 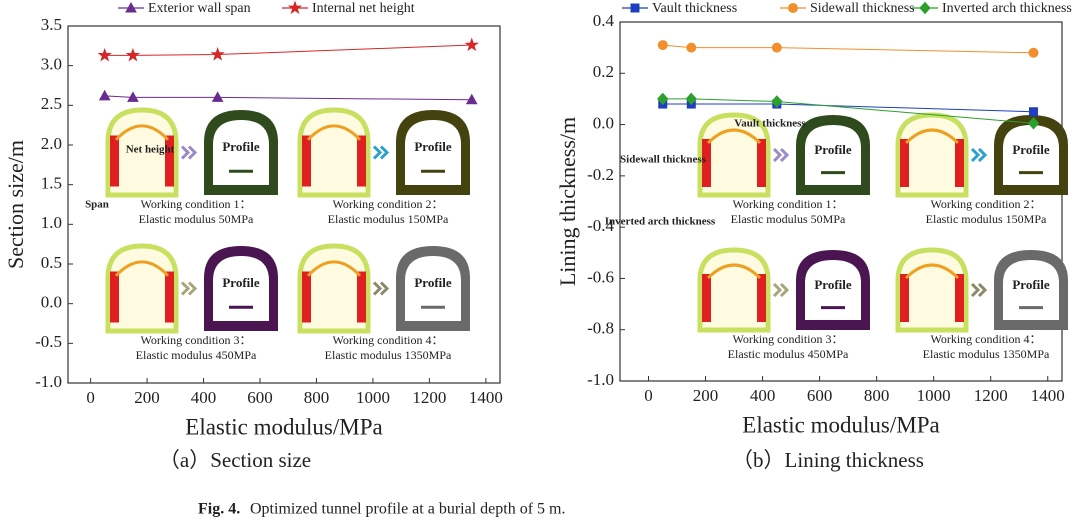 I want to click on y-tick-label: 0.4, so click(x=604, y=20).